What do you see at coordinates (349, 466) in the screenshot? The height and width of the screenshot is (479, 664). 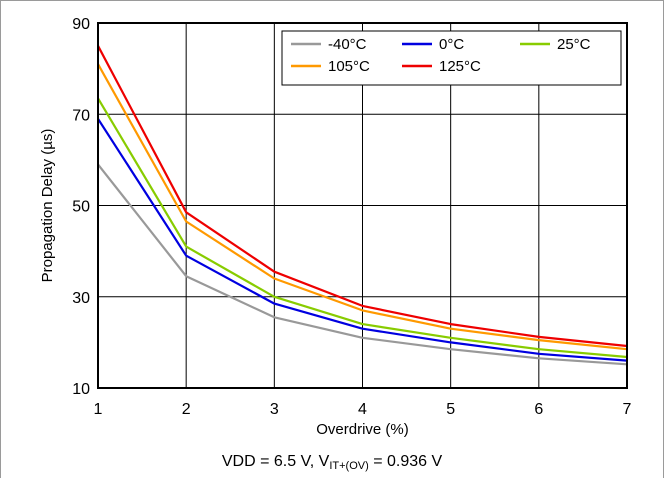 I see `caption-subscript: IT+(OV)` at bounding box center [349, 466].